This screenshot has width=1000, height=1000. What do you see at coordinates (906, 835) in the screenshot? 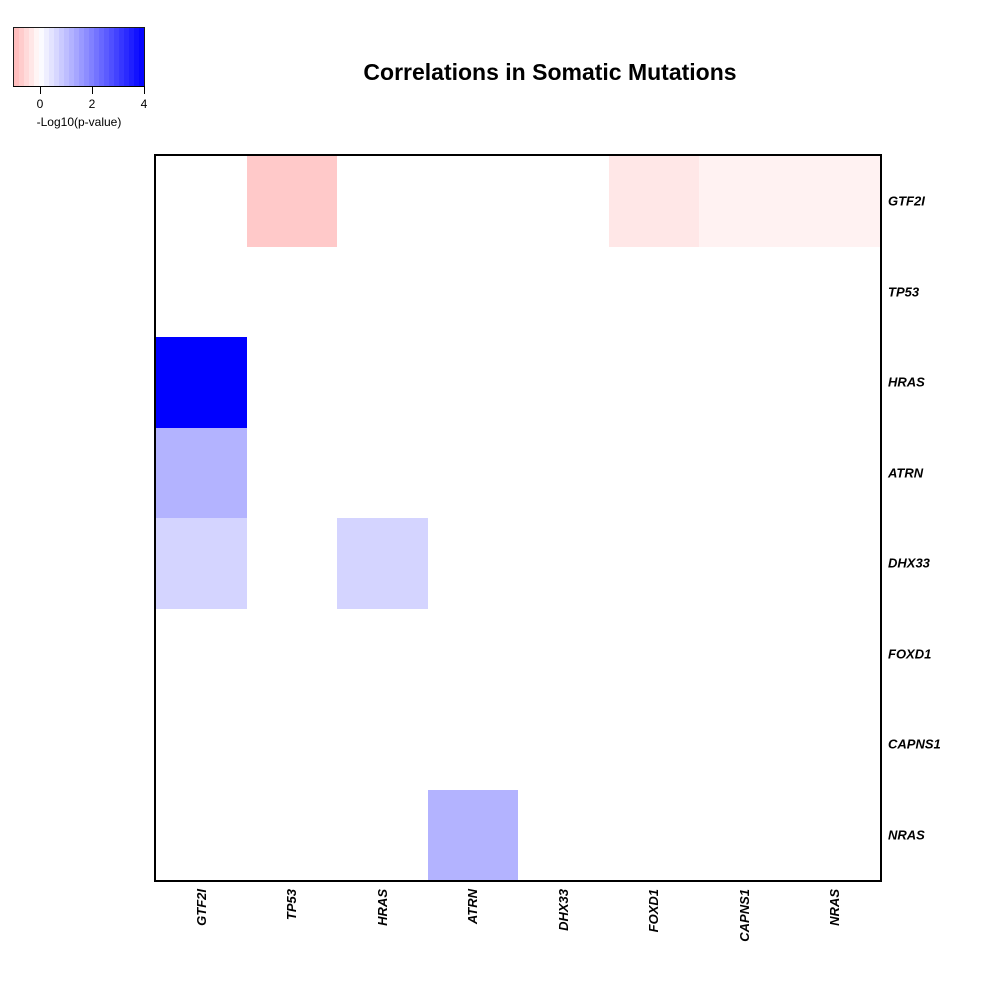
I see `y-axis-label-NRAS: NRAS` at bounding box center [906, 835].